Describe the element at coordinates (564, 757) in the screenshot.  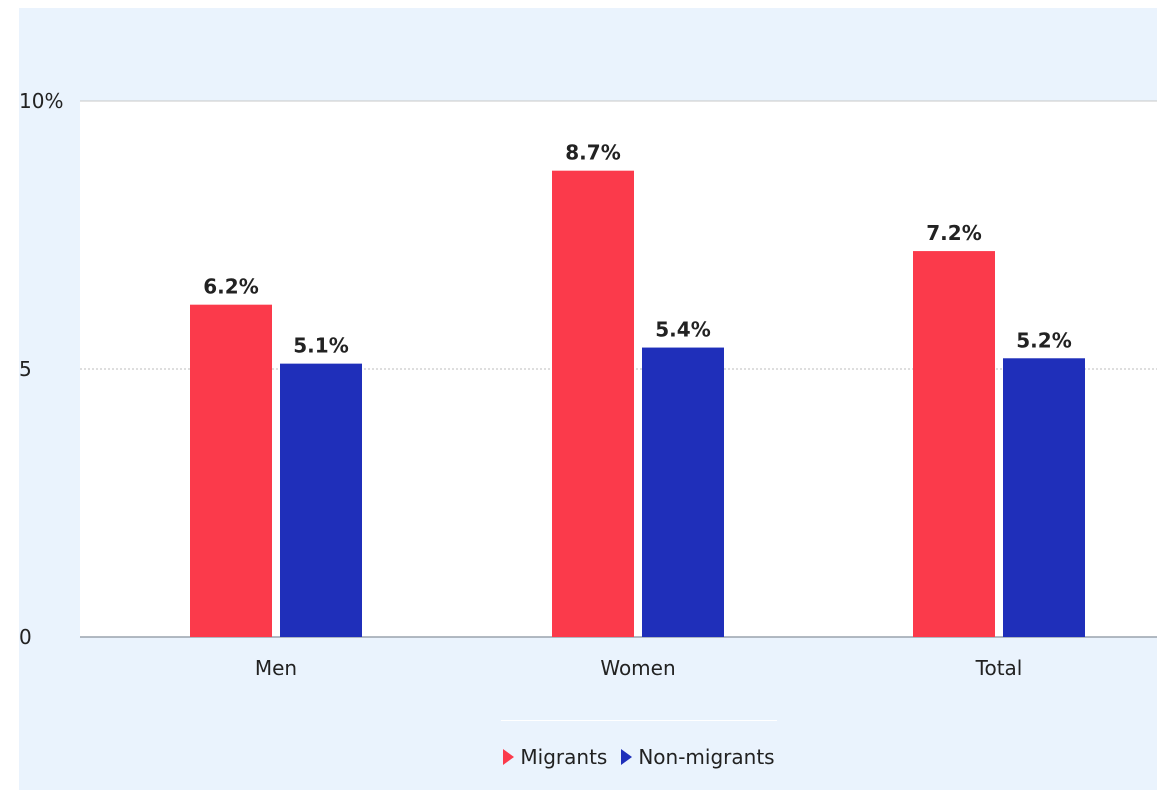
I see `legend-label: Migrants` at that location.